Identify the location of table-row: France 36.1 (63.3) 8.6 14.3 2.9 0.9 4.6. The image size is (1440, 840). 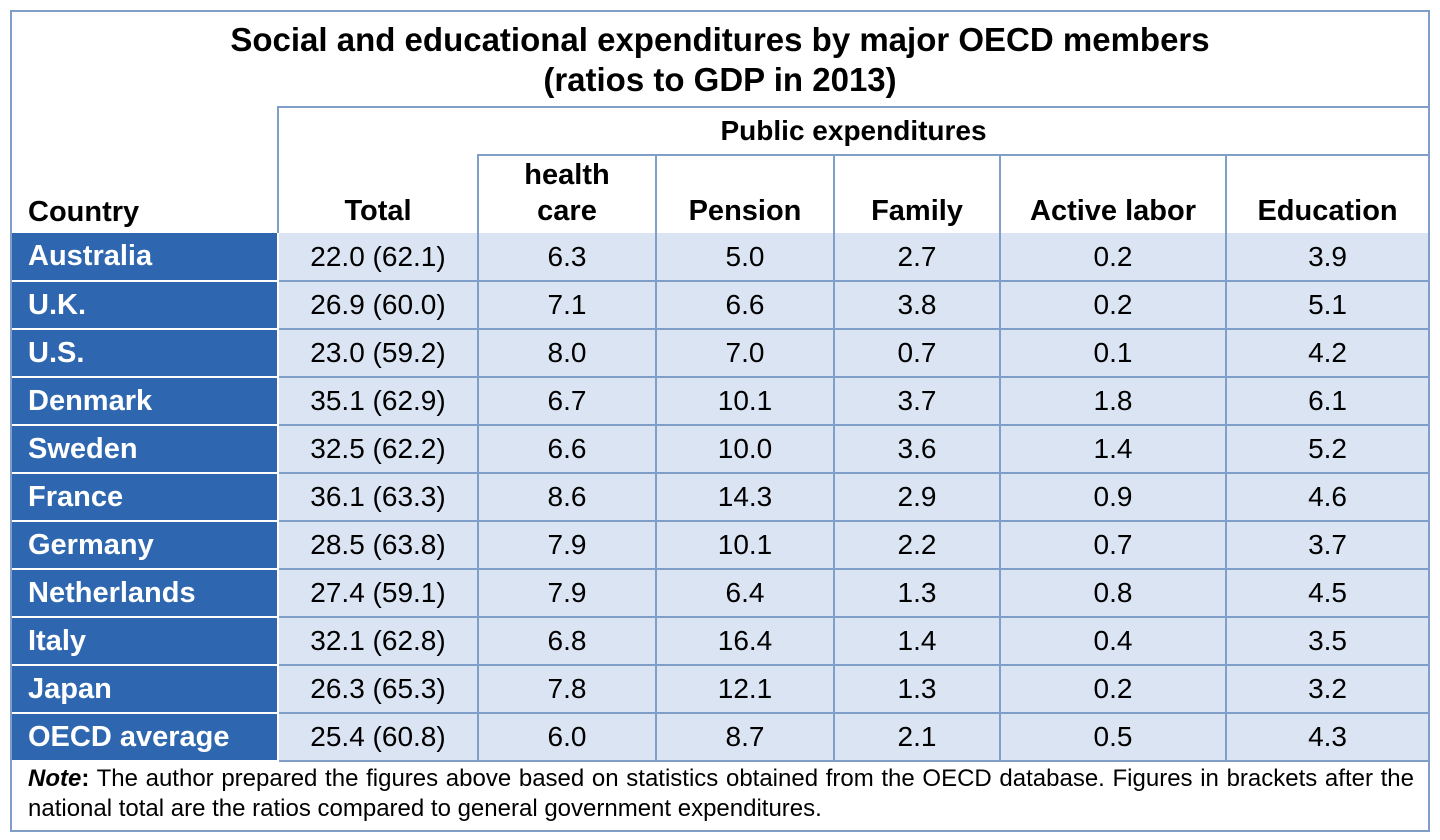
(720, 497).